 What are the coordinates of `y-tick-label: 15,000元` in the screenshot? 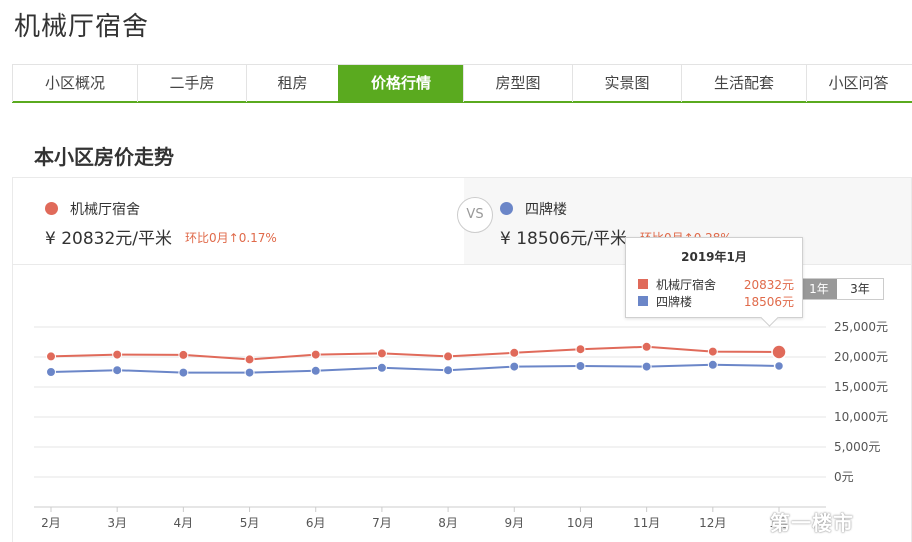 It's located at (861, 387).